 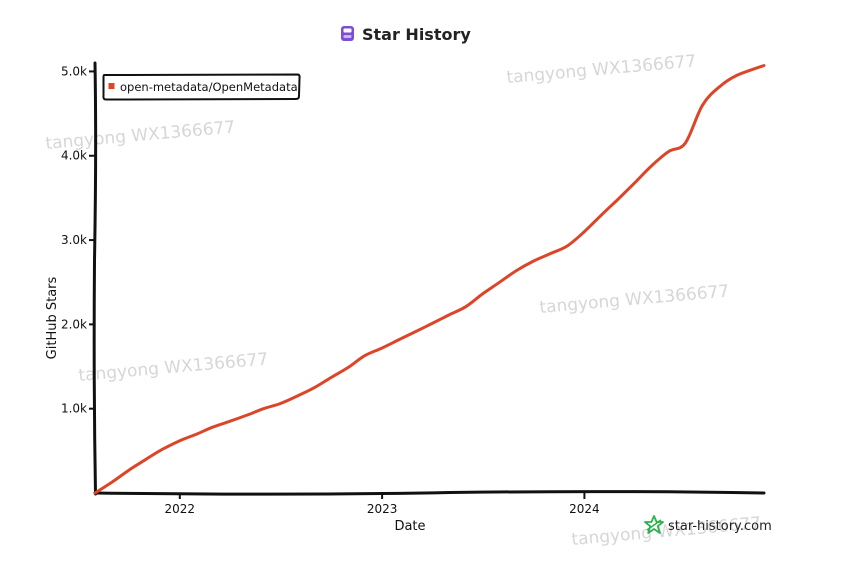 What do you see at coordinates (180, 509) in the screenshot?
I see `x-tick-label: 2022` at bounding box center [180, 509].